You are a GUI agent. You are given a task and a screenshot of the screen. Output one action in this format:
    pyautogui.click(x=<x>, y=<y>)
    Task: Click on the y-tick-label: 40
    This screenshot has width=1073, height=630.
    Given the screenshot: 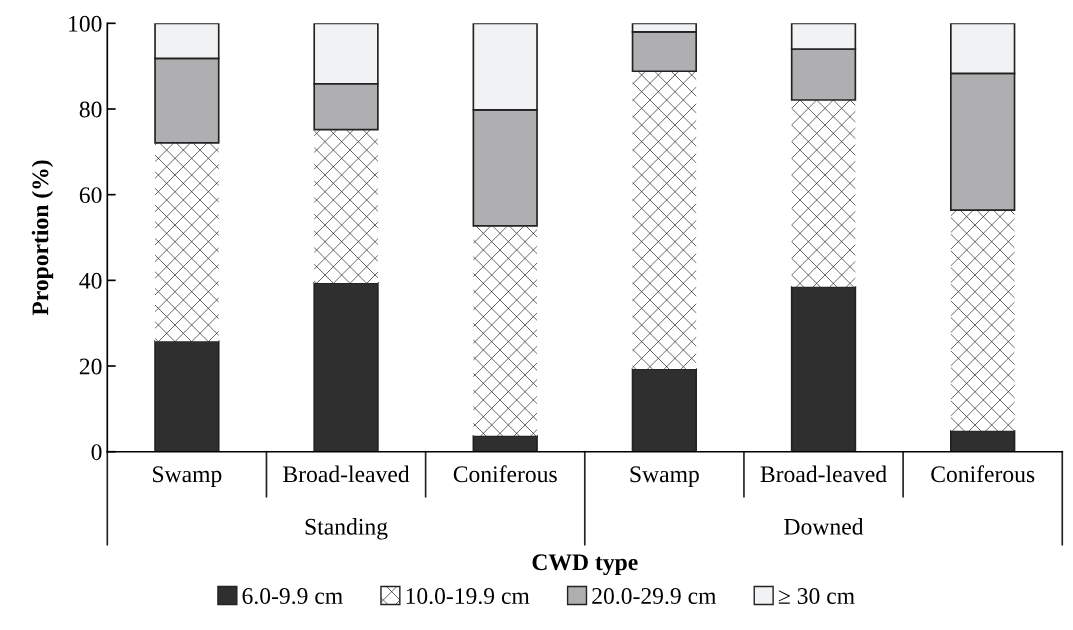 What is the action you would take?
    pyautogui.click(x=90, y=280)
    